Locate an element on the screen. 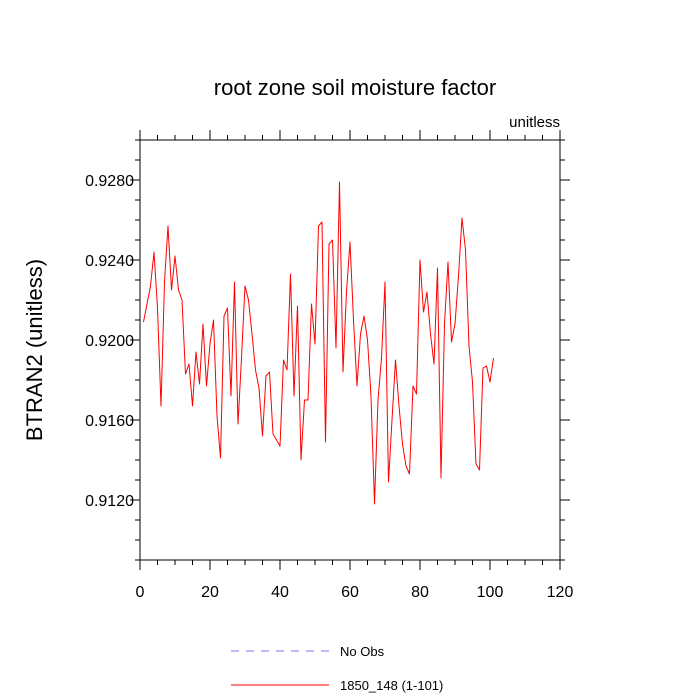 This screenshot has width=700, height=700. chart-title: root zone soil moisture factor is located at coordinates (355, 87).